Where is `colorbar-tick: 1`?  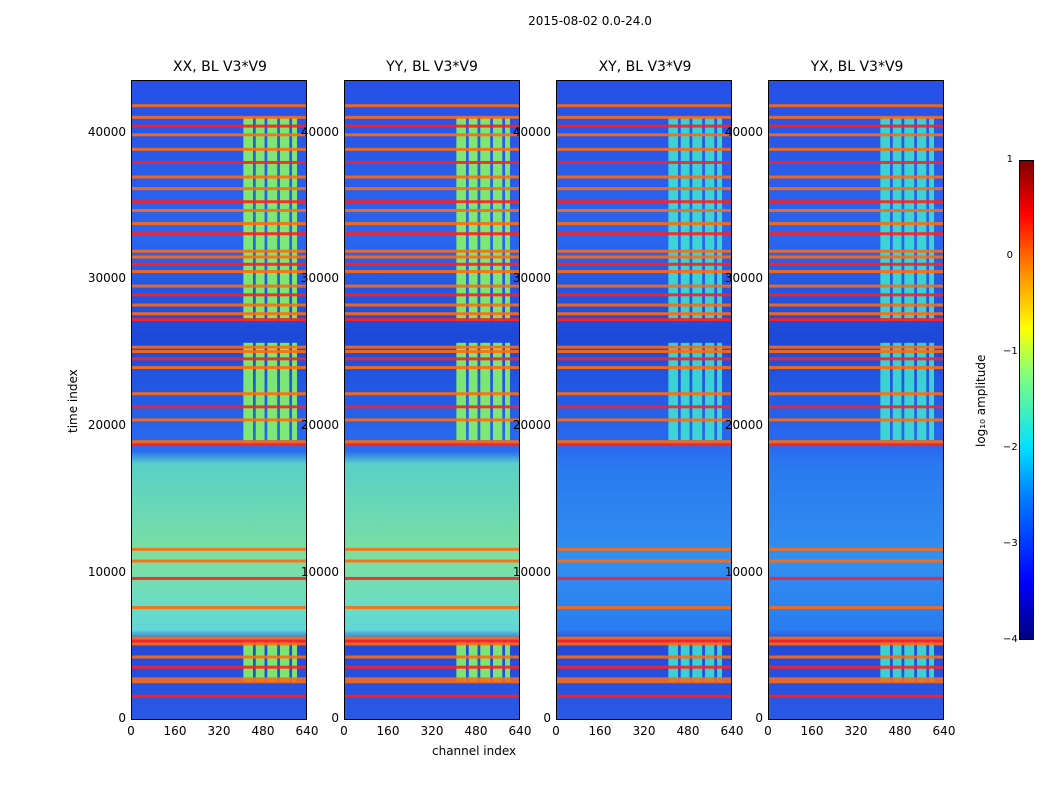 colorbar-tick: 1 is located at coordinates (1009, 159).